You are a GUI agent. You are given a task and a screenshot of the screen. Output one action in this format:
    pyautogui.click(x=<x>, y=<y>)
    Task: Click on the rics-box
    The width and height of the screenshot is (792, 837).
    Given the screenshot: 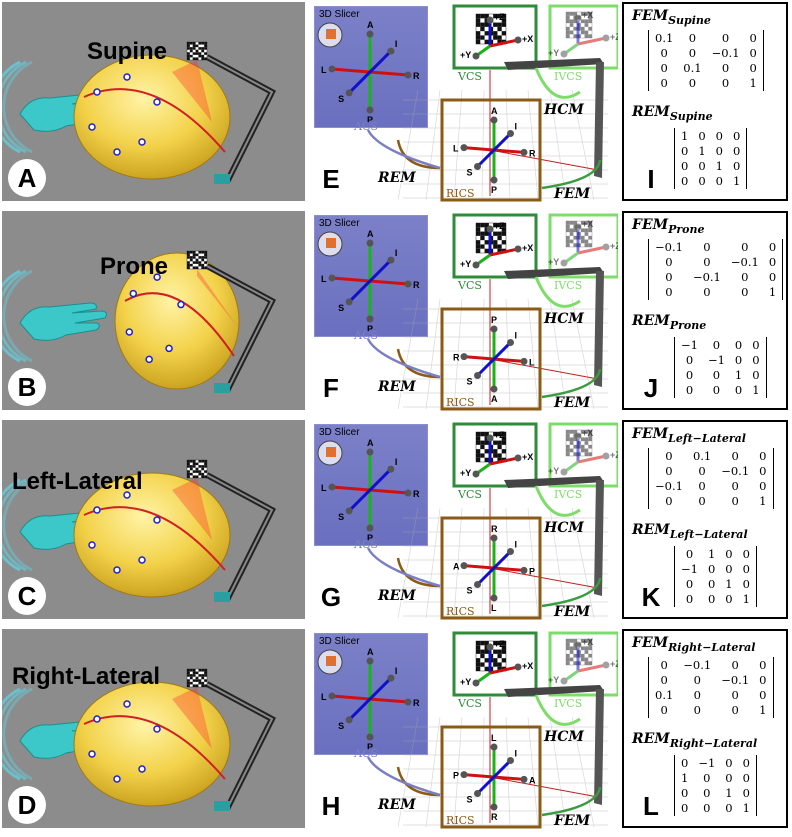 What is the action you would take?
    pyautogui.click(x=491, y=359)
    